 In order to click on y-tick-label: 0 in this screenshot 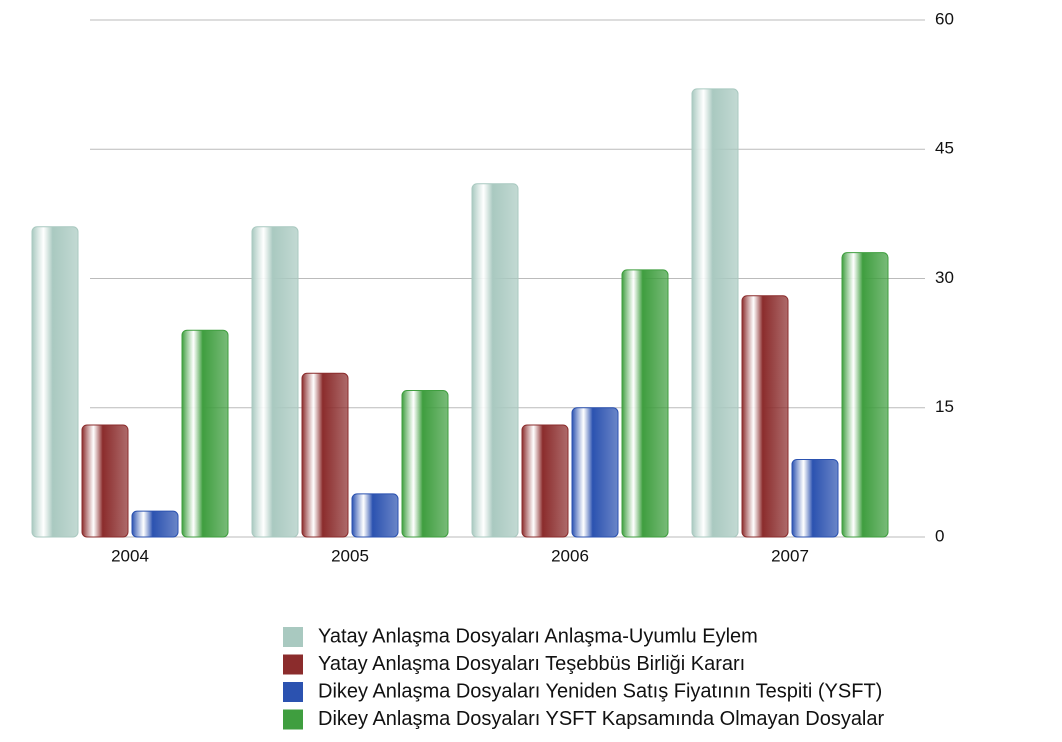, I will do `click(939, 535)`.